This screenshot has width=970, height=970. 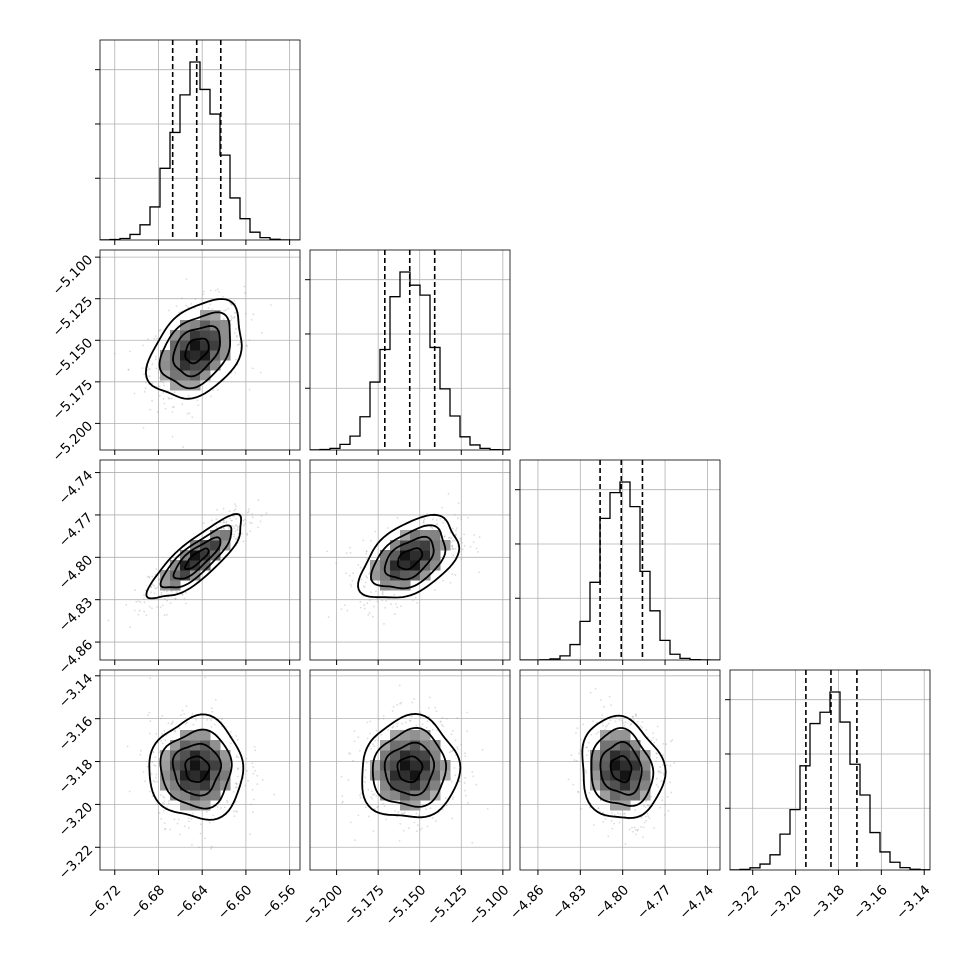 I want to click on x-tick-label: −3.18, so click(x=827, y=902).